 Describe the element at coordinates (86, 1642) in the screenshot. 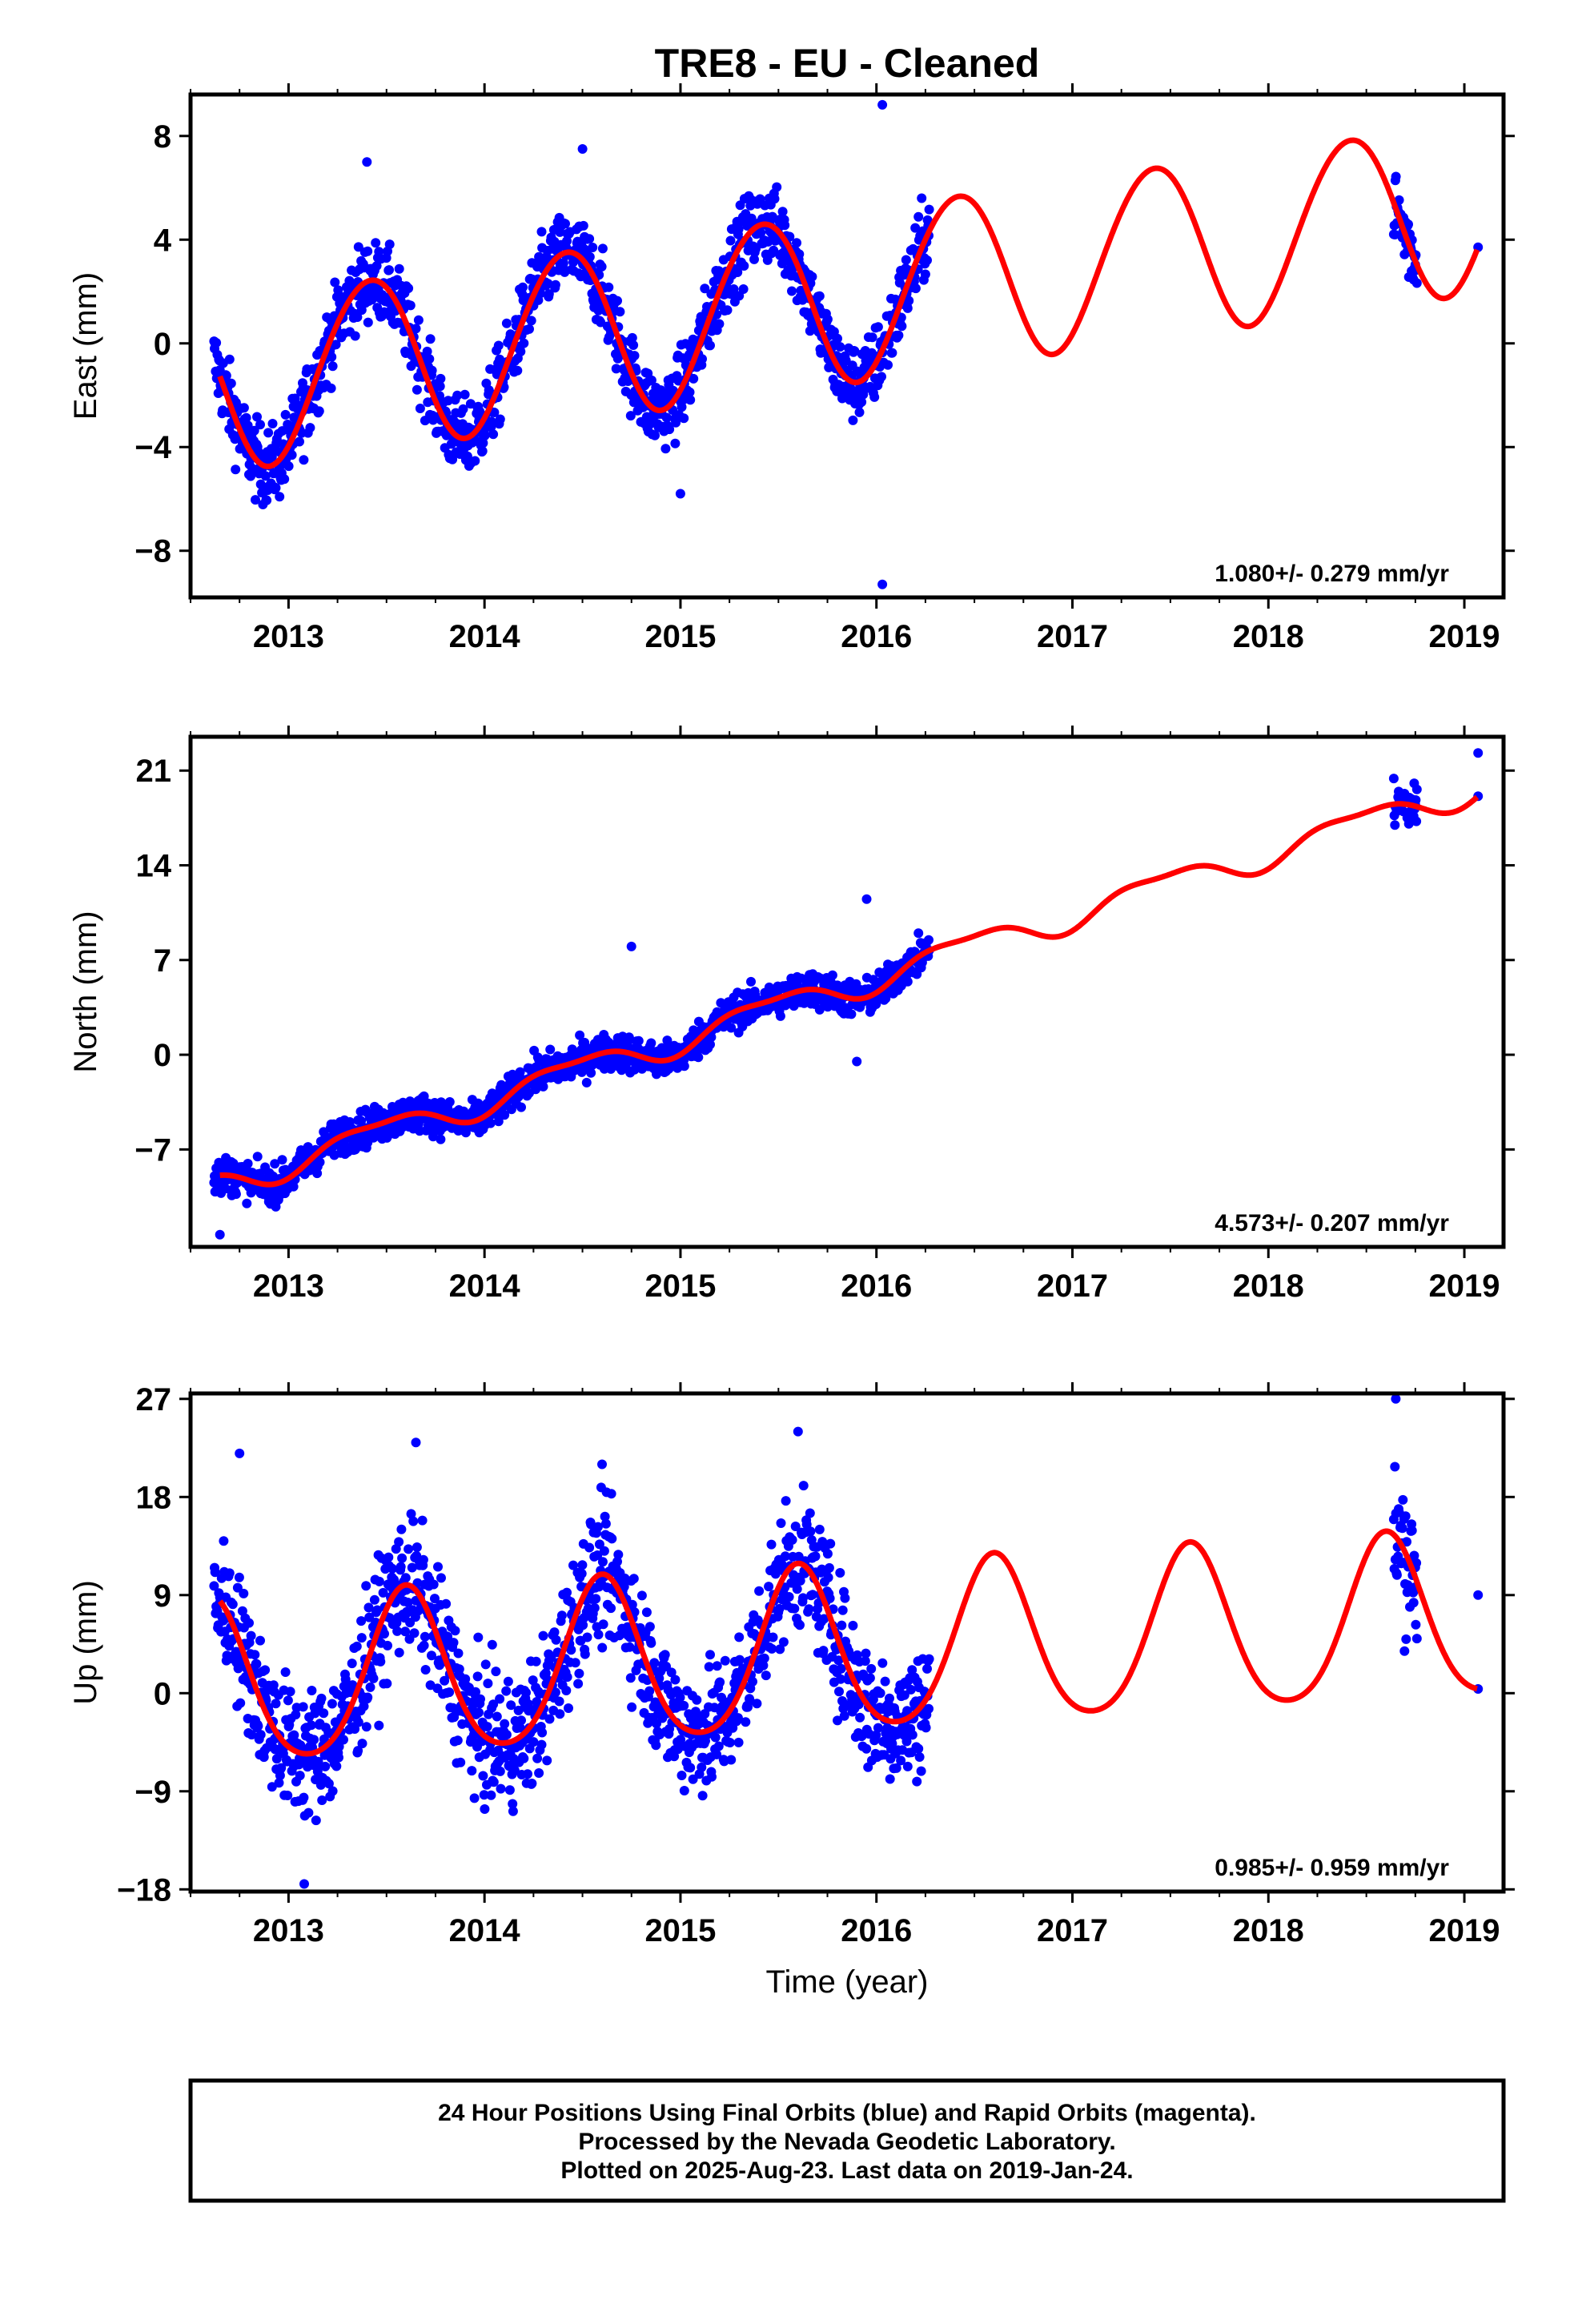

I see `y-axis-label: Up (mm)` at that location.